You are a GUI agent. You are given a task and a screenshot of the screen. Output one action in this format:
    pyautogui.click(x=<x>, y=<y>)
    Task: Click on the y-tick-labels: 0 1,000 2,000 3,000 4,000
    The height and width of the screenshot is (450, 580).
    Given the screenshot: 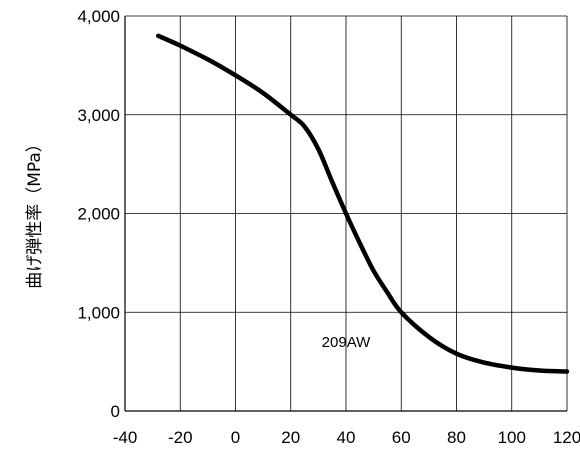 What is the action you would take?
    pyautogui.click(x=98, y=214)
    